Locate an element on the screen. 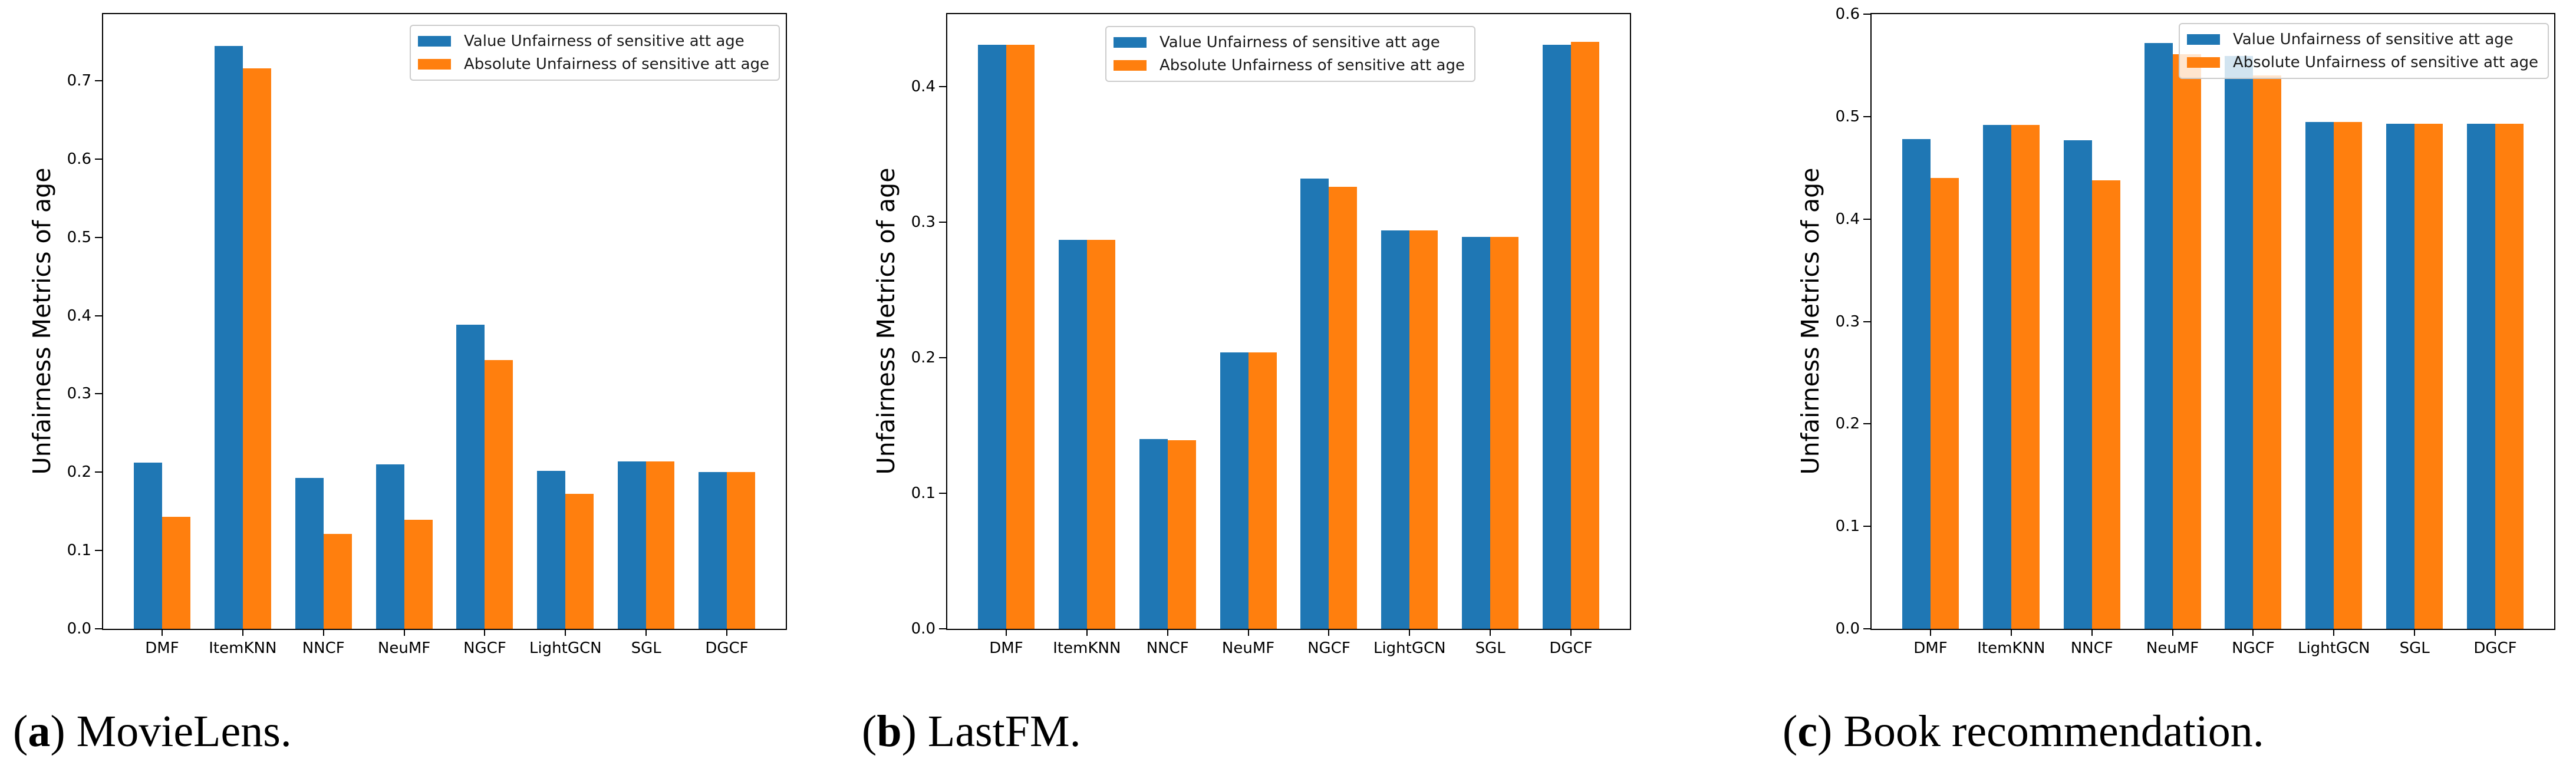  bar-absolute-DMF is located at coordinates (1945, 404).